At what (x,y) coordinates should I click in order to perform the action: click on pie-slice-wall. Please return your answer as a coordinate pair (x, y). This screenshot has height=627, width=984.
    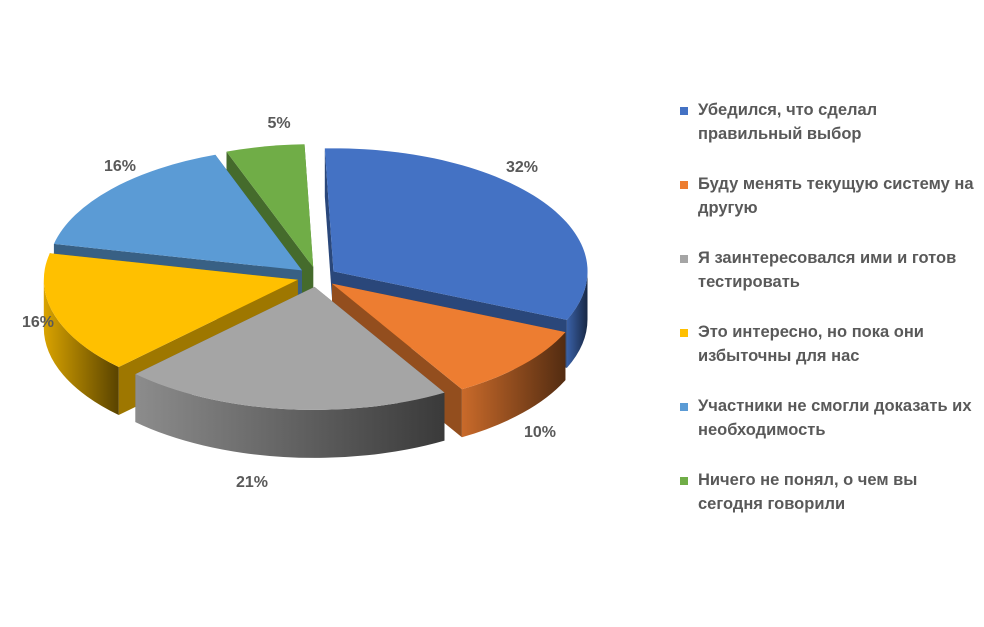
    Looking at the image, I should click on (329, 234).